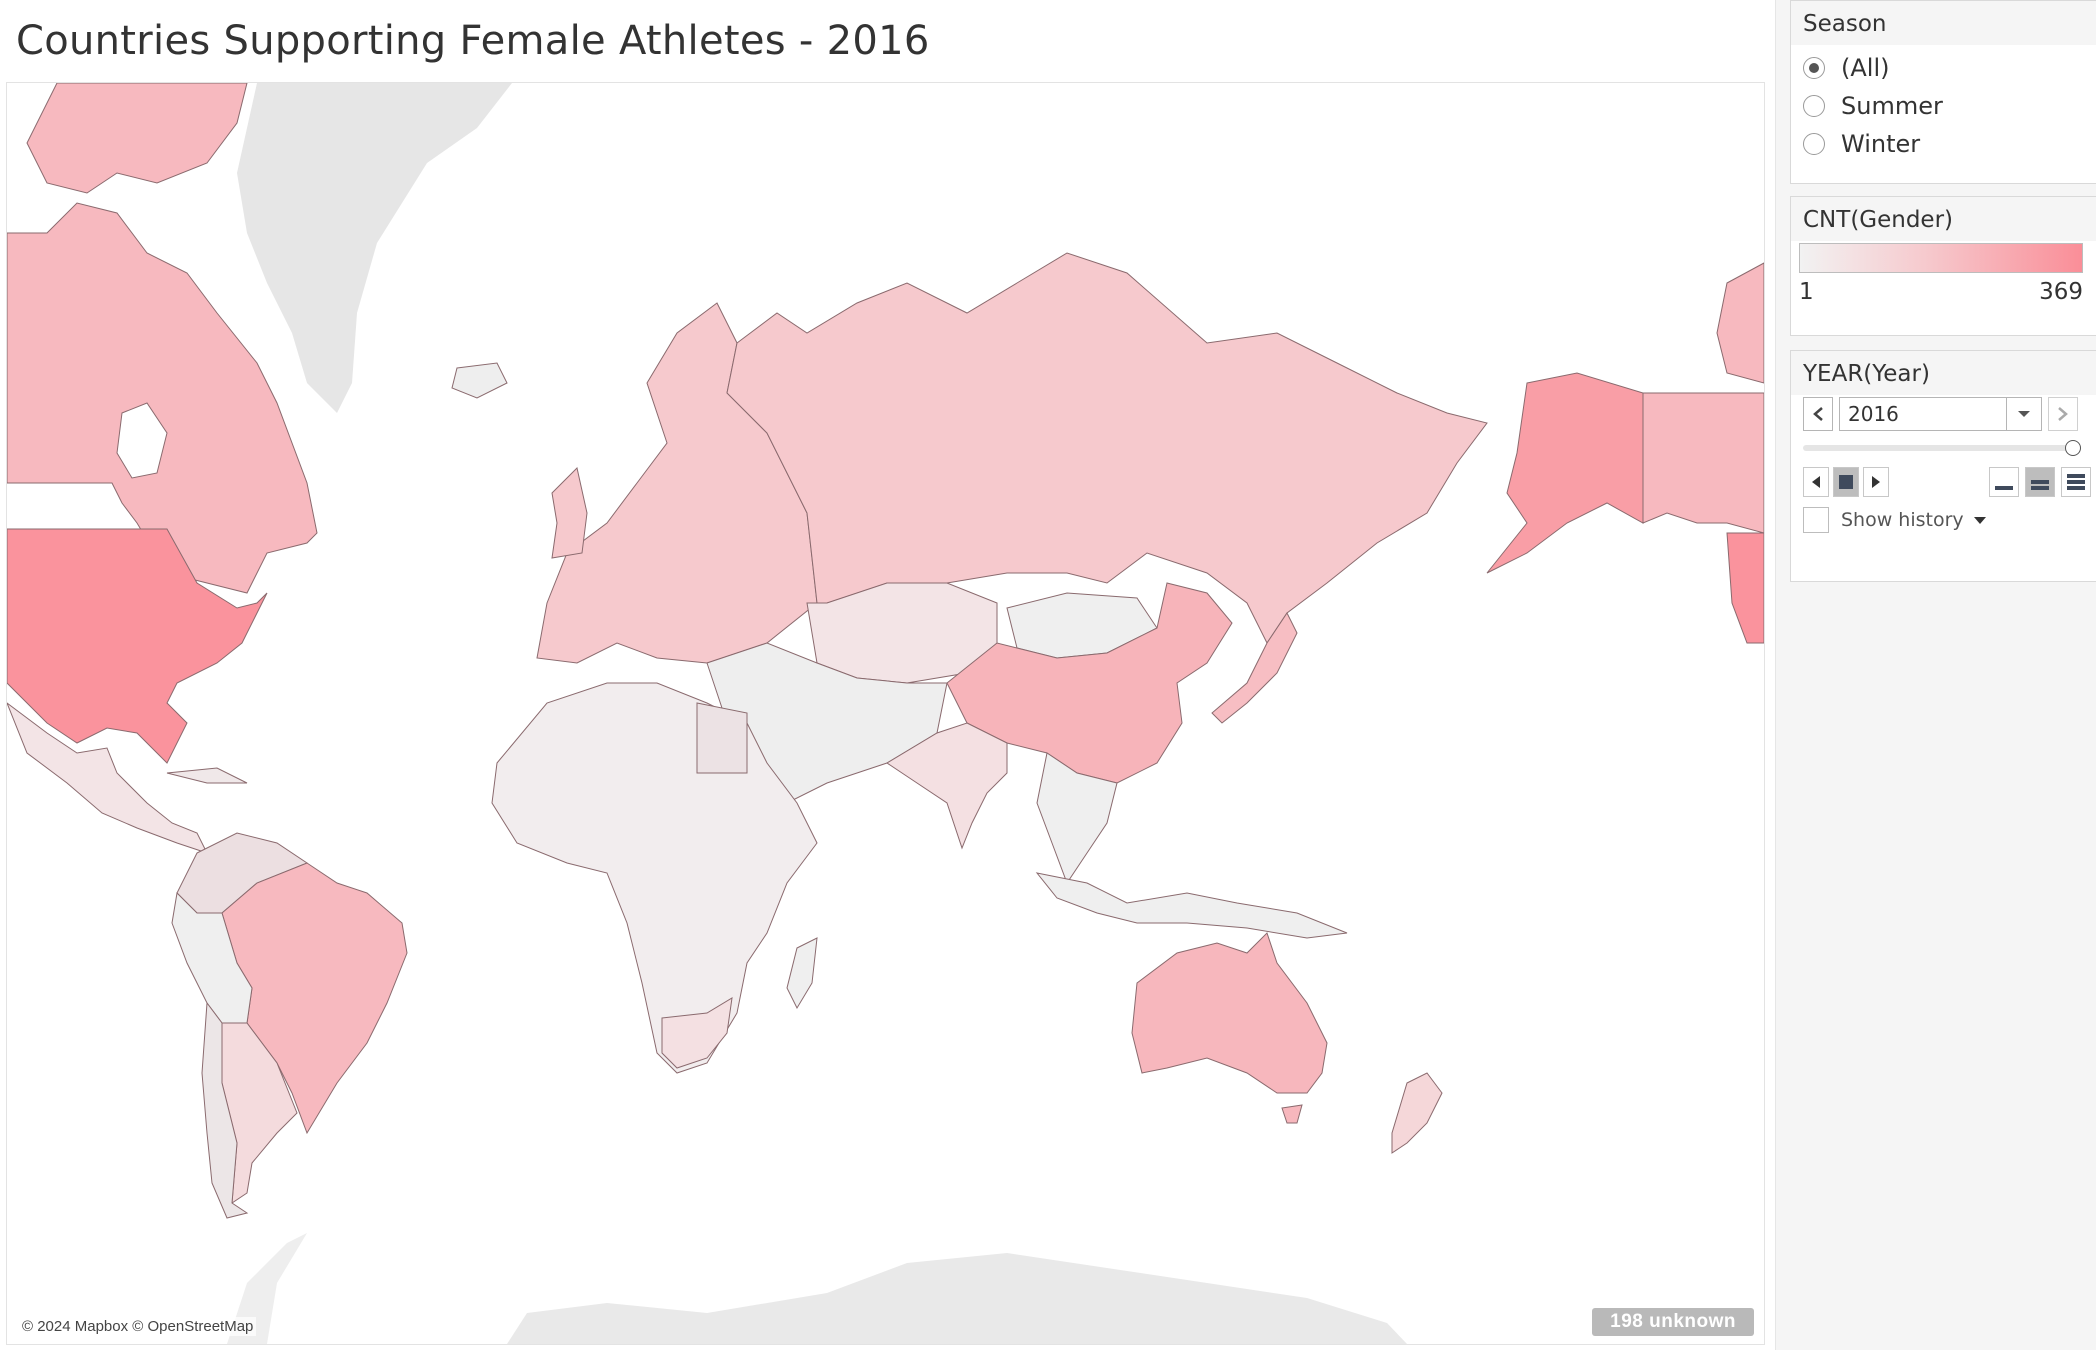 The image size is (2096, 1350). I want to click on season-filter: Season (All) Summer Winter, so click(1943, 92).